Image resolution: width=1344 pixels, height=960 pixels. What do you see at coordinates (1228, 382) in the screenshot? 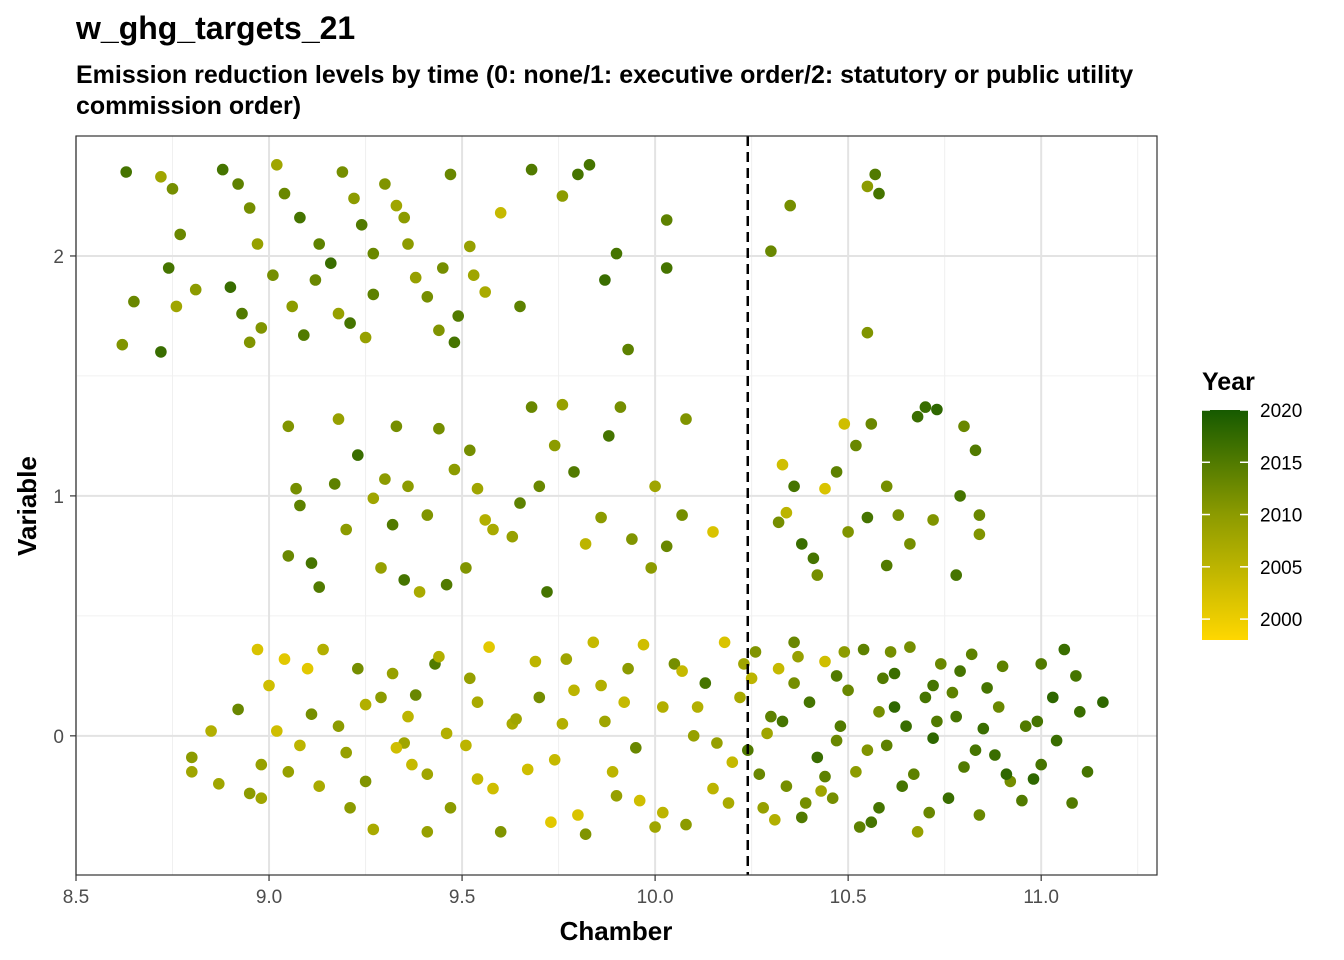
I see `legend-title: Year` at bounding box center [1228, 382].